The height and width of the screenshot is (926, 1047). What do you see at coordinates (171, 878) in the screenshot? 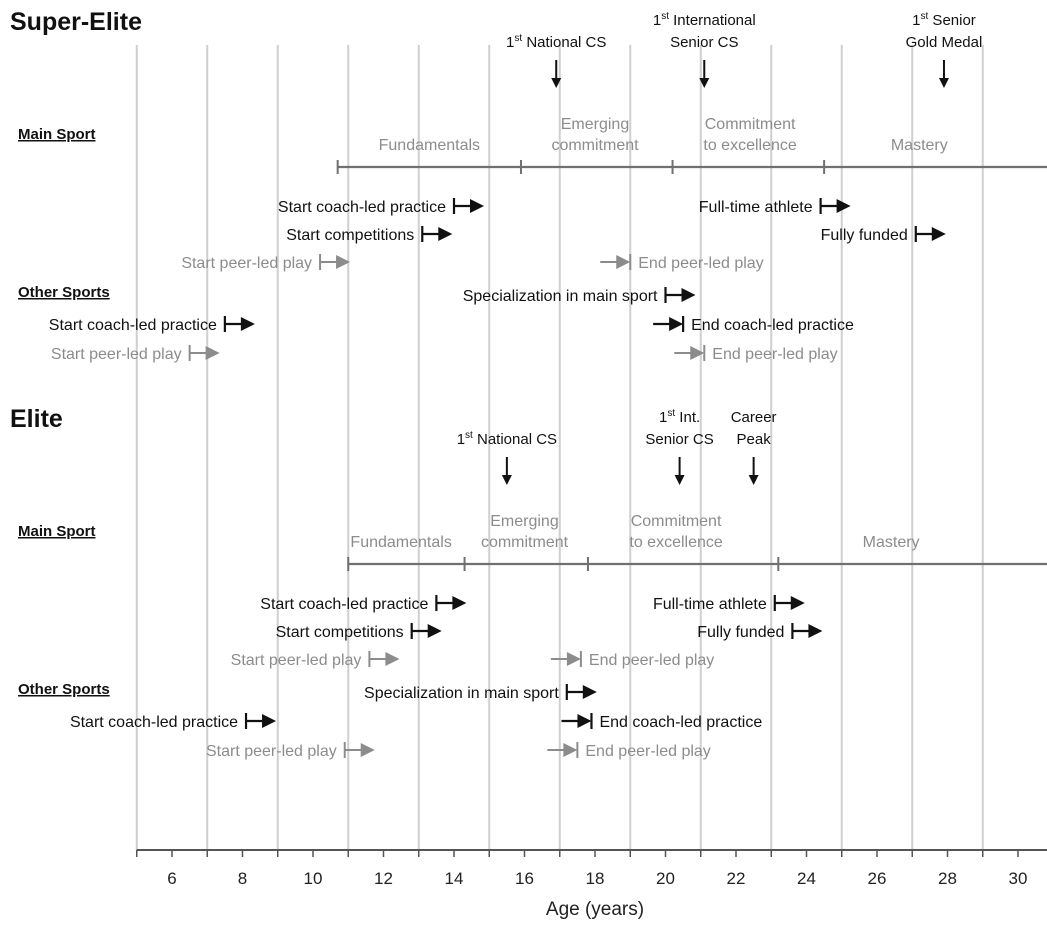
I see `axis-tick-label: 6` at bounding box center [171, 878].